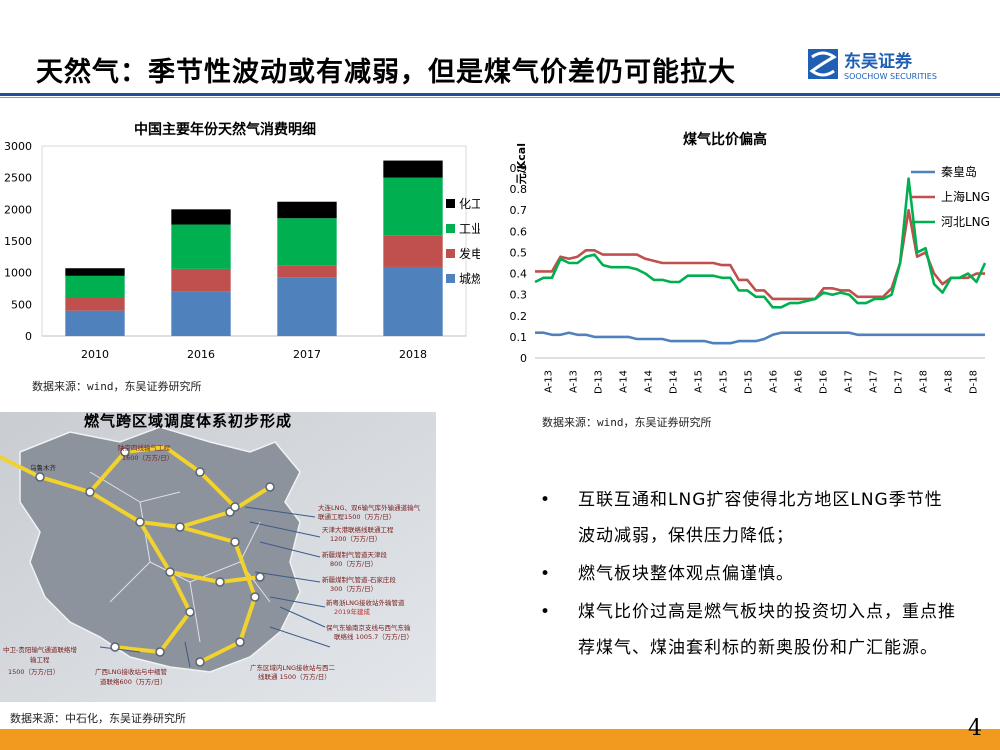  I want to click on y-tick-label: 2000, so click(18, 209).